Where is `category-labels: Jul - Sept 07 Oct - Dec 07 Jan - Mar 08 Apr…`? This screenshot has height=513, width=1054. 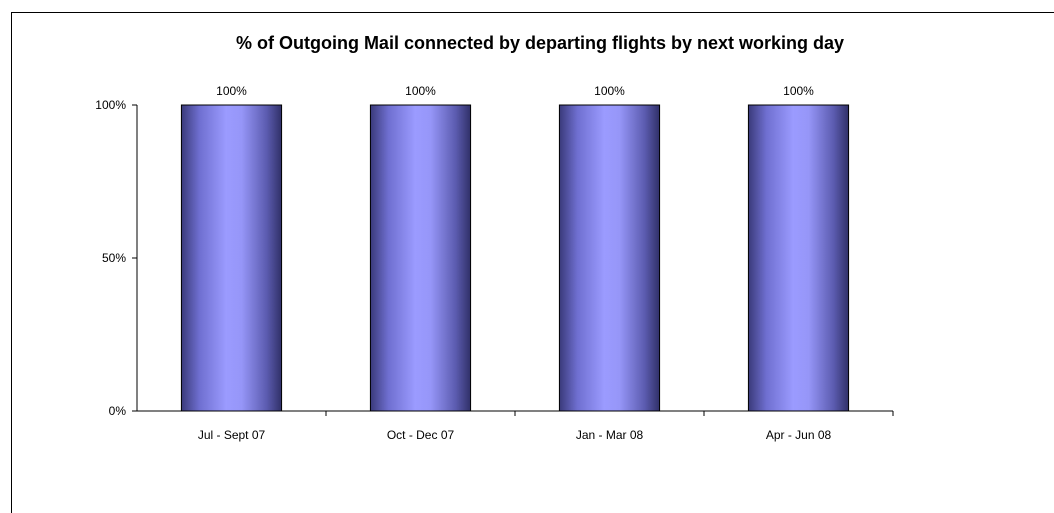 category-labels: Jul - Sept 07 Oct - Dec 07 Jan - Mar 08 Apr… is located at coordinates (515, 435).